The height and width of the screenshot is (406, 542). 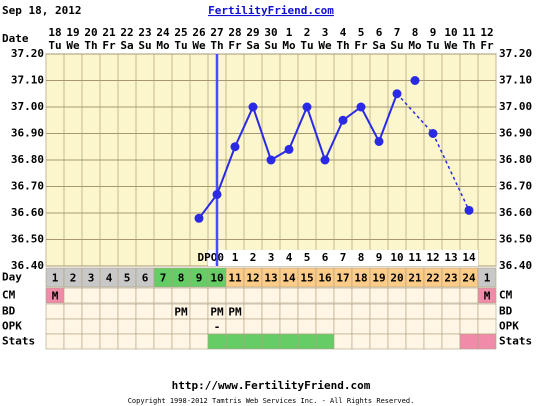 What do you see at coordinates (325, 278) in the screenshot?
I see `cell-label: 16` at bounding box center [325, 278].